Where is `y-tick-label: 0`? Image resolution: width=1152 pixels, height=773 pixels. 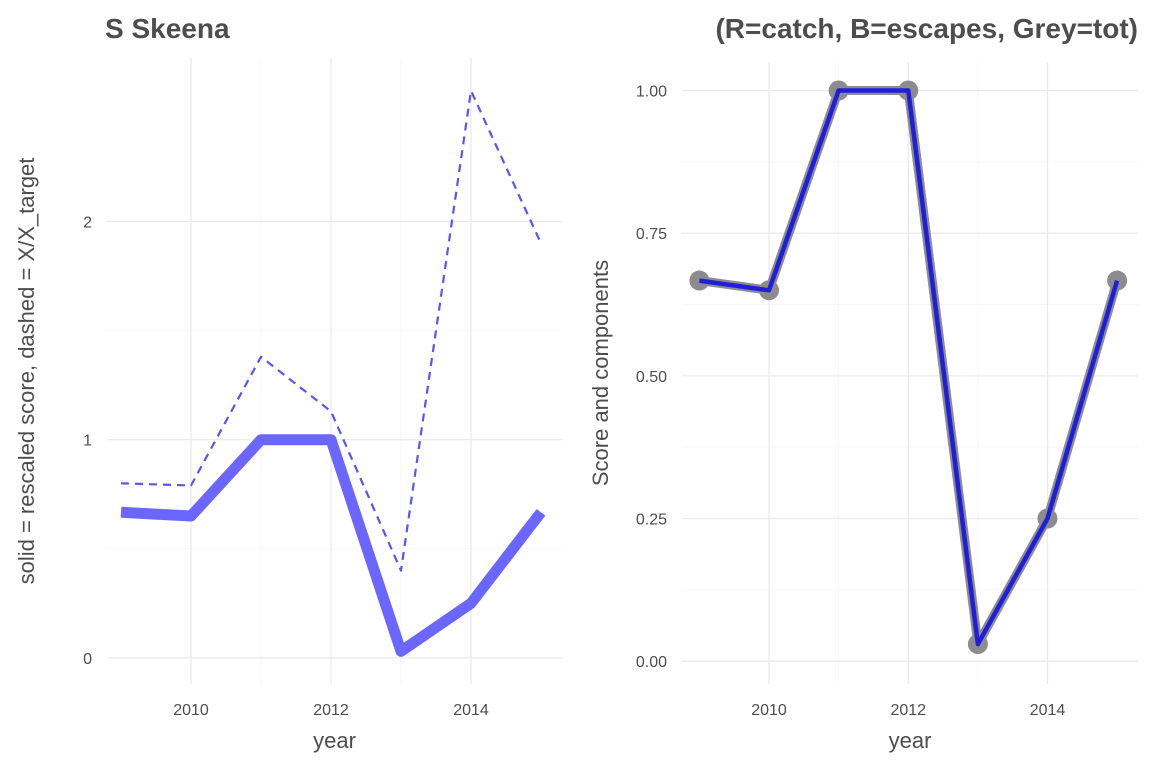
y-tick-label: 0 is located at coordinates (87, 659).